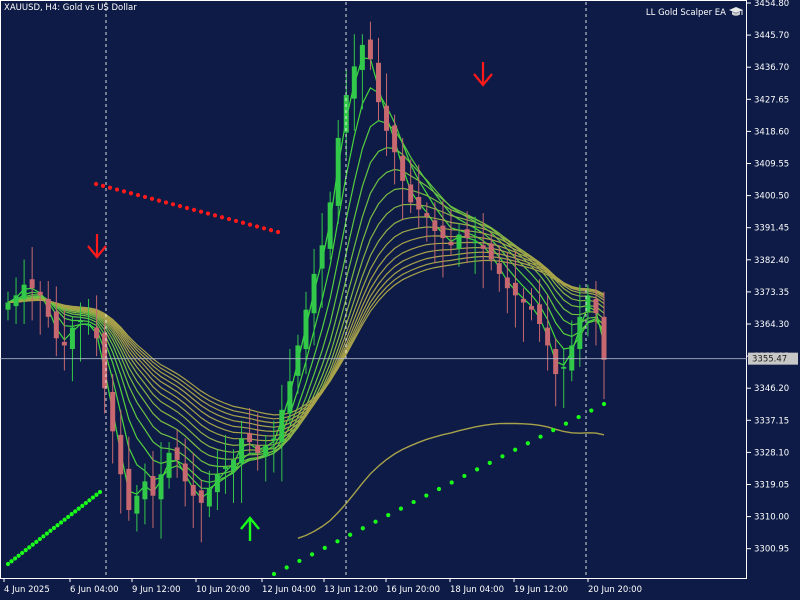  What do you see at coordinates (685, 13) in the screenshot?
I see `expert-advisor-label: LL Gold Scalper EA` at bounding box center [685, 13].